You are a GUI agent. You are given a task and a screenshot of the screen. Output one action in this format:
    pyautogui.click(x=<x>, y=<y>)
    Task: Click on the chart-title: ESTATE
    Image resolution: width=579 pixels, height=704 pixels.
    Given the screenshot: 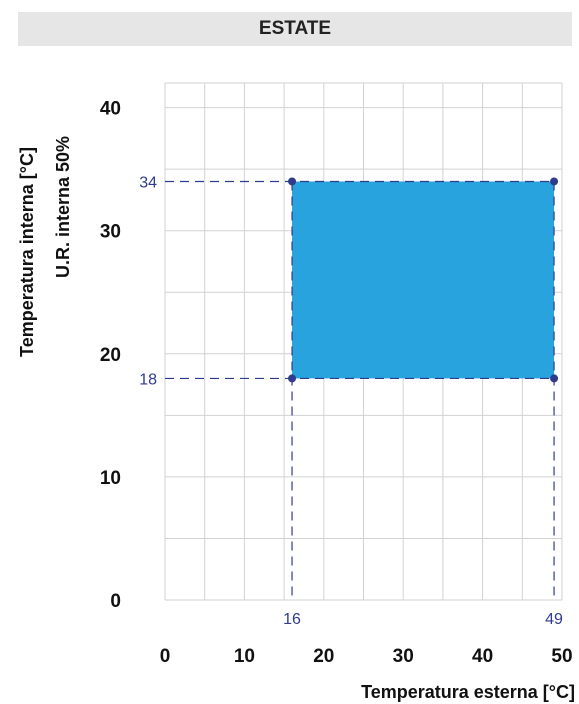 What is the action you would take?
    pyautogui.click(x=295, y=28)
    